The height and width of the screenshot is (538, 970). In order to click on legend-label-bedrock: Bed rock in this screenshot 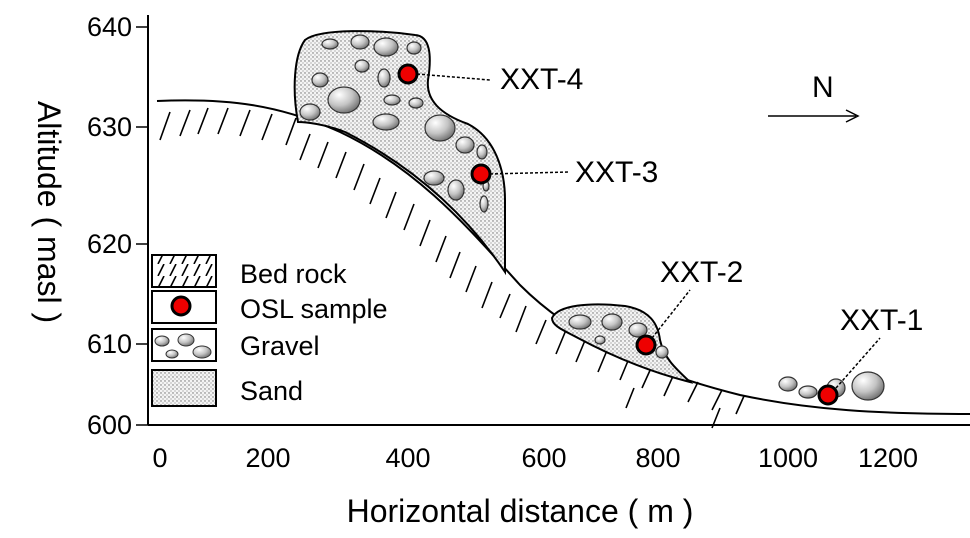, I will do `click(293, 274)`.